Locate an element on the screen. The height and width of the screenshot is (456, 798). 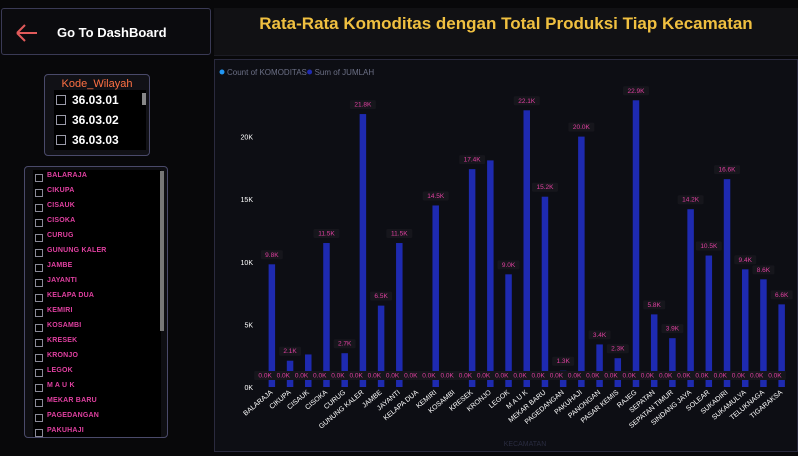
kecamatan-option: PAGEDANGAN is located at coordinates (97, 417).